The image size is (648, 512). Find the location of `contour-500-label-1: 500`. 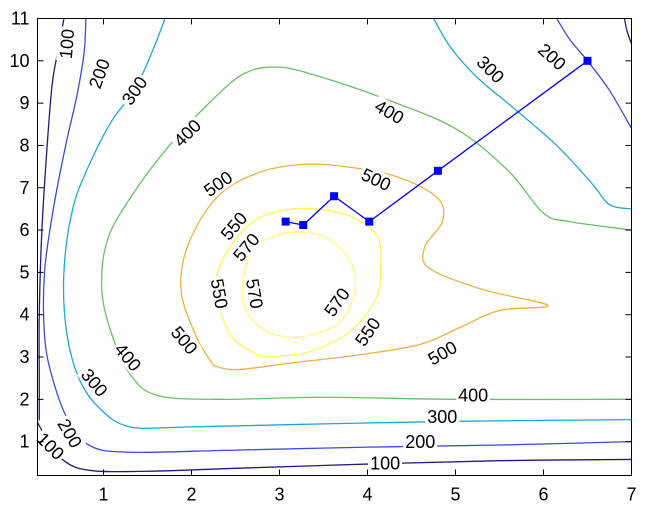

contour-500-label-1: 500 is located at coordinates (218, 184).